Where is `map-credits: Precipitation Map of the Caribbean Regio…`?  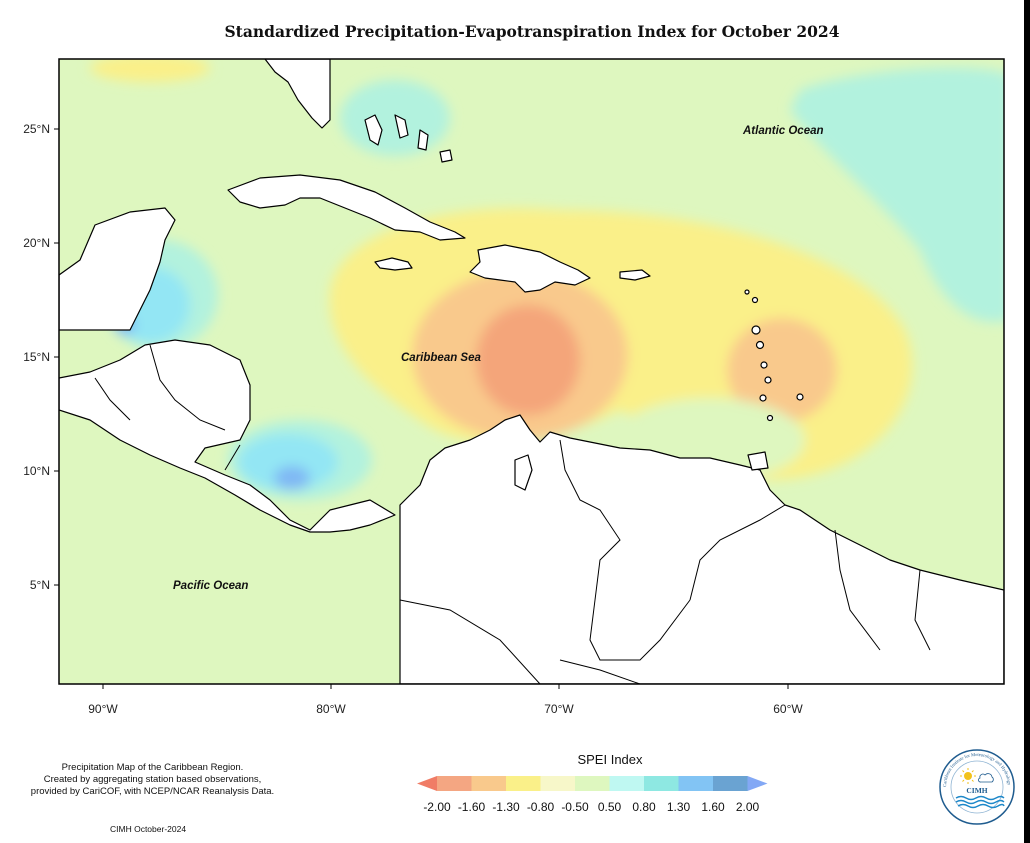 map-credits: Precipitation Map of the Caribbean Regio… is located at coordinates (152, 780).